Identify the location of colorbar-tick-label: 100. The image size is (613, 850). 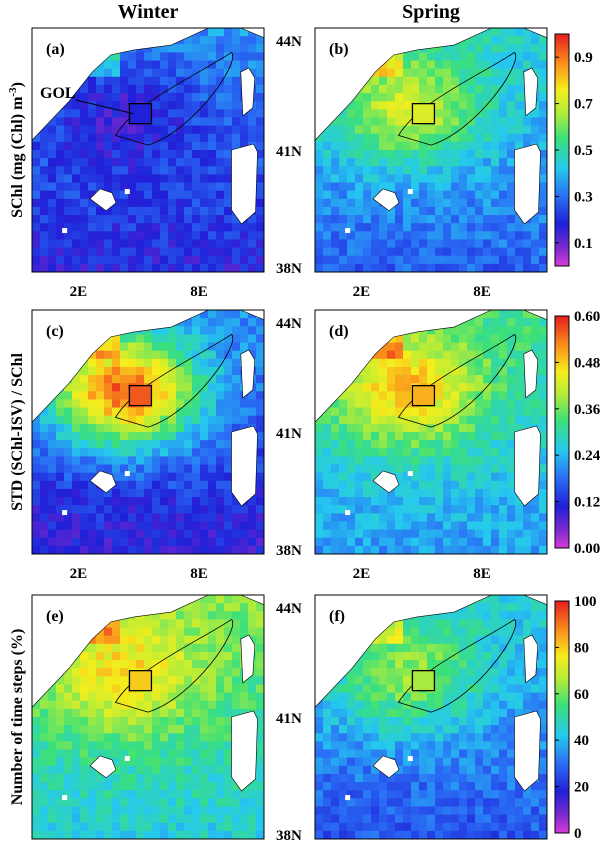
(585, 602).